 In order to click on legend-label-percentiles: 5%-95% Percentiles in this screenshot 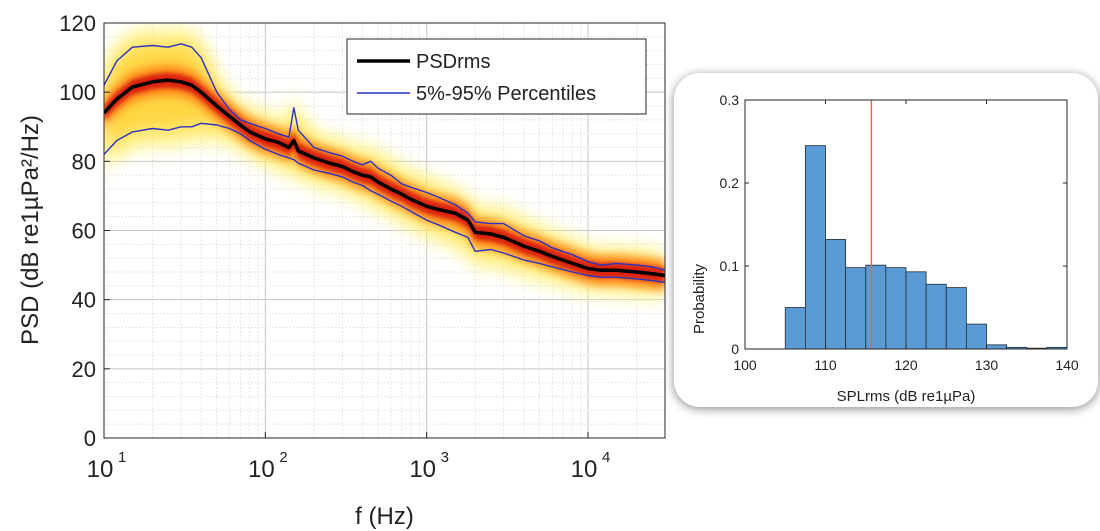, I will do `click(506, 94)`.